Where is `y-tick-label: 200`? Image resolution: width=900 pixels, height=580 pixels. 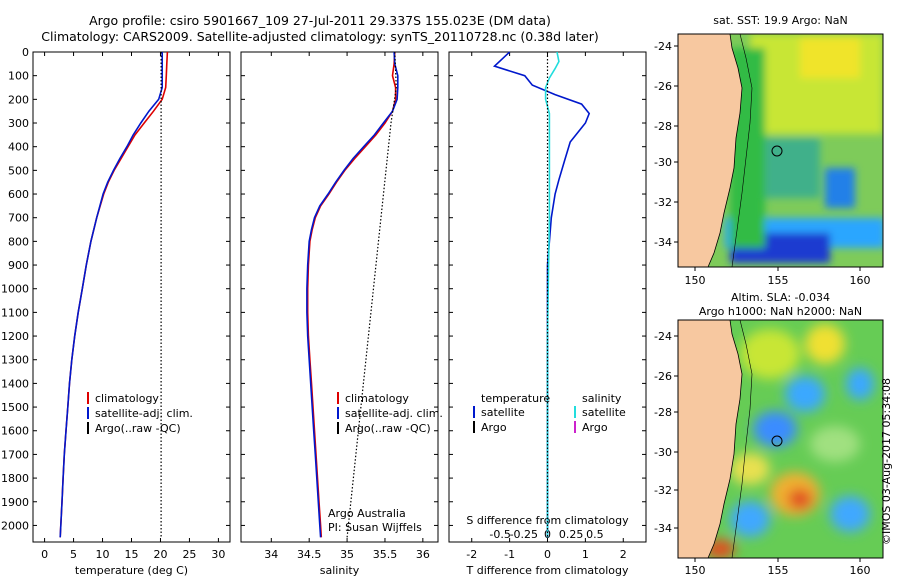 y-tick-label: 200 is located at coordinates (18, 99).